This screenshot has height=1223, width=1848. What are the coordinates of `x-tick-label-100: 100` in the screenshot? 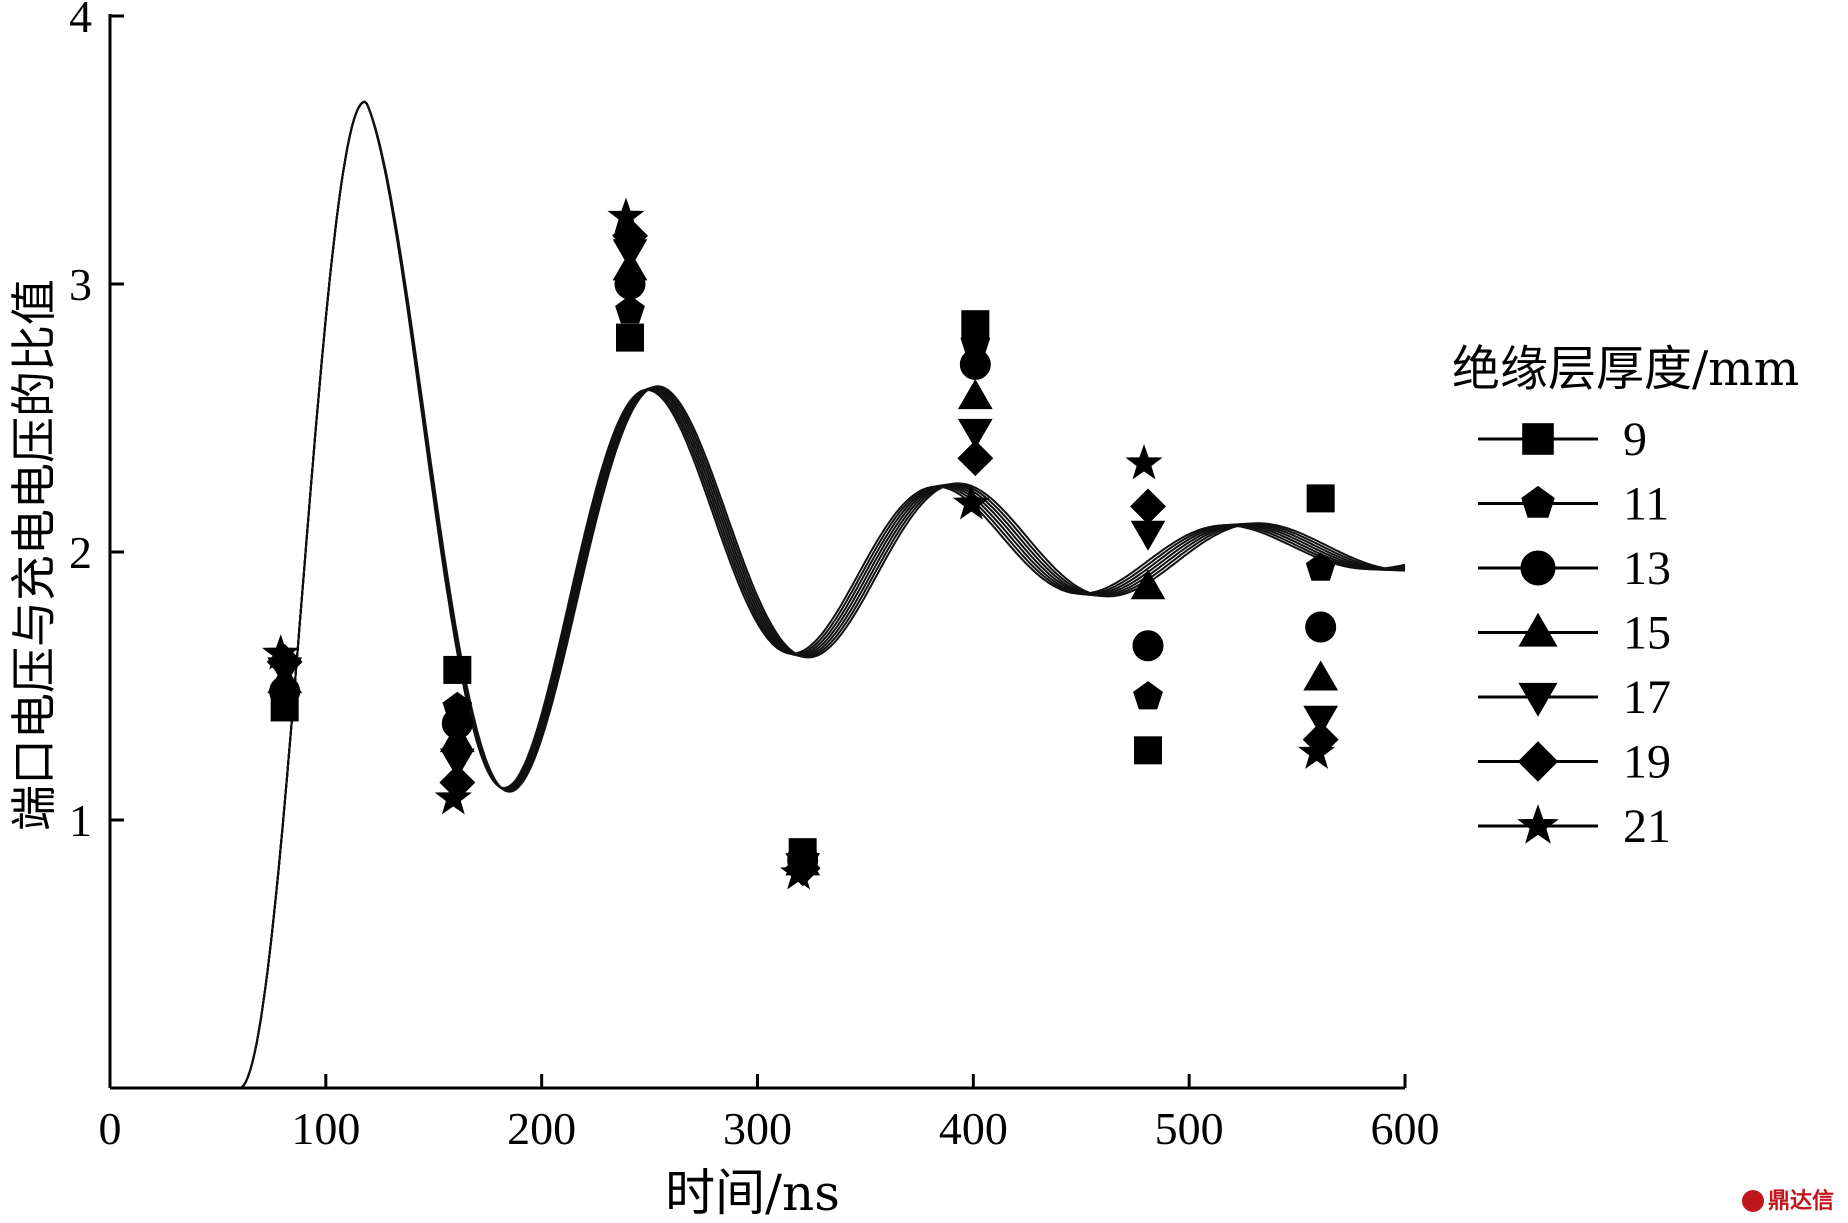 It's located at (325, 1128).